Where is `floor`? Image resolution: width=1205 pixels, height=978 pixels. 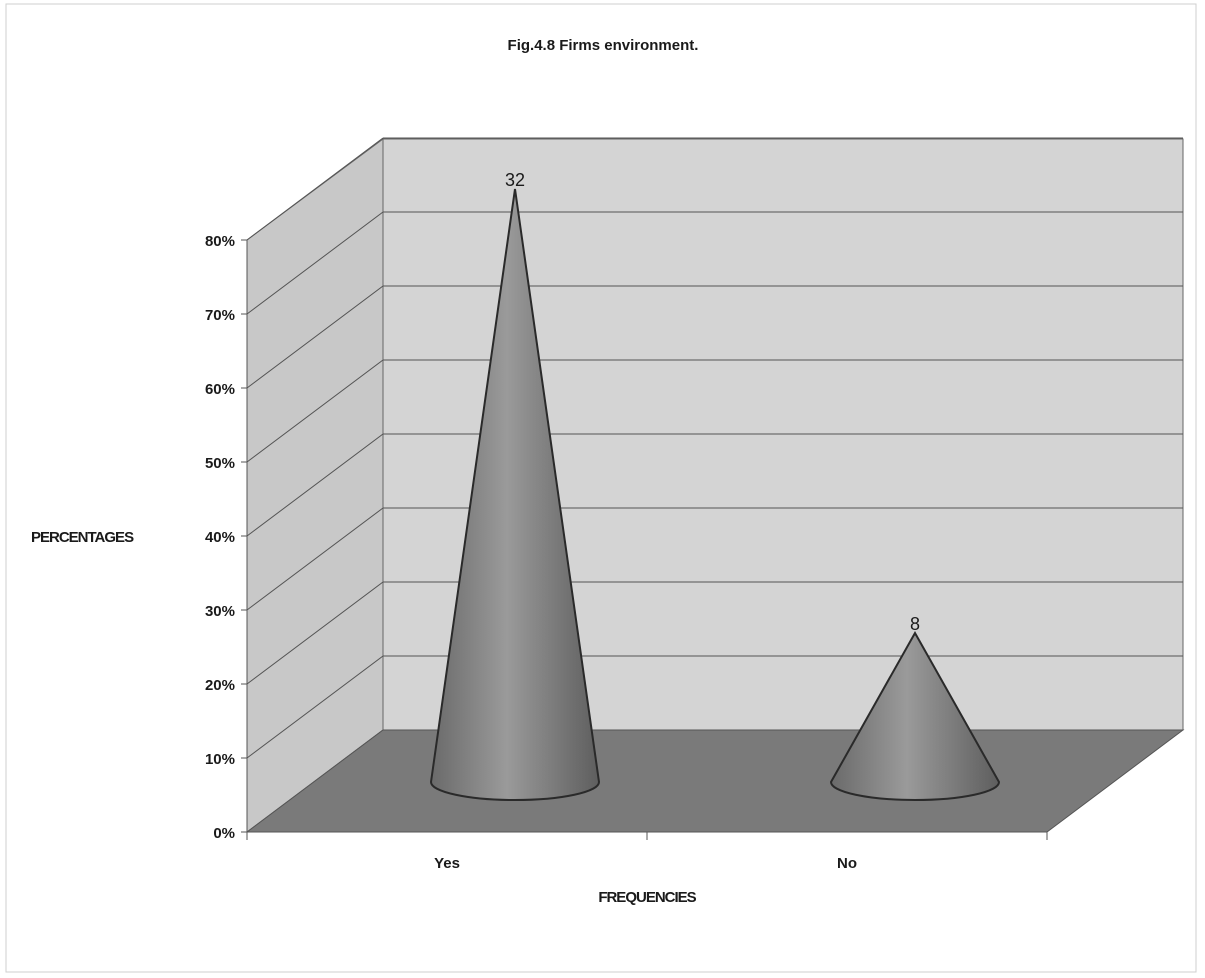 floor is located at coordinates (715, 781).